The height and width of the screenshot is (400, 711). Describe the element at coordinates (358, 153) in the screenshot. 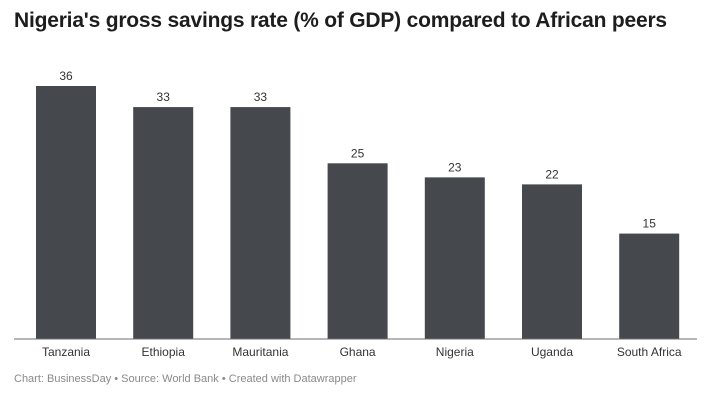

I see `data-label: 25` at that location.